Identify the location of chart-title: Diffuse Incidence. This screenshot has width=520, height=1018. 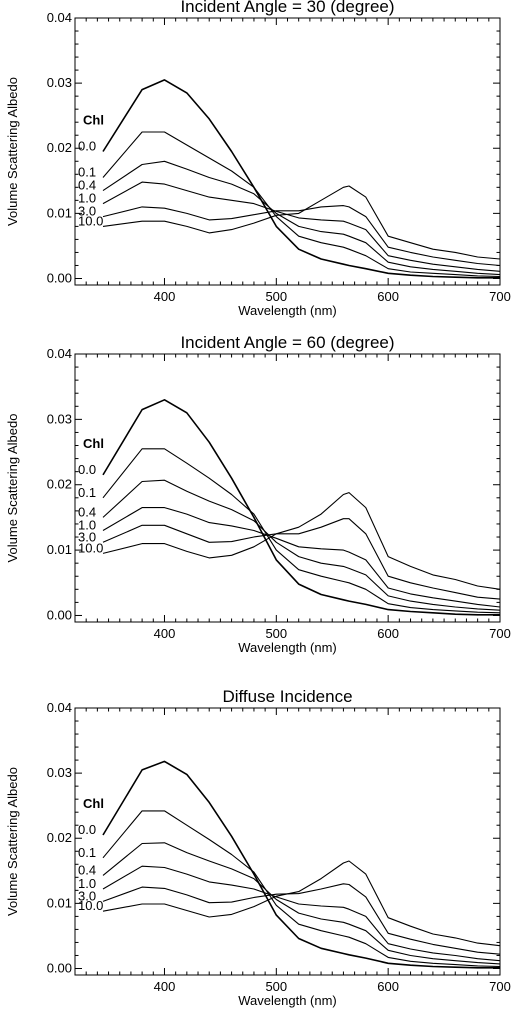
(287, 696).